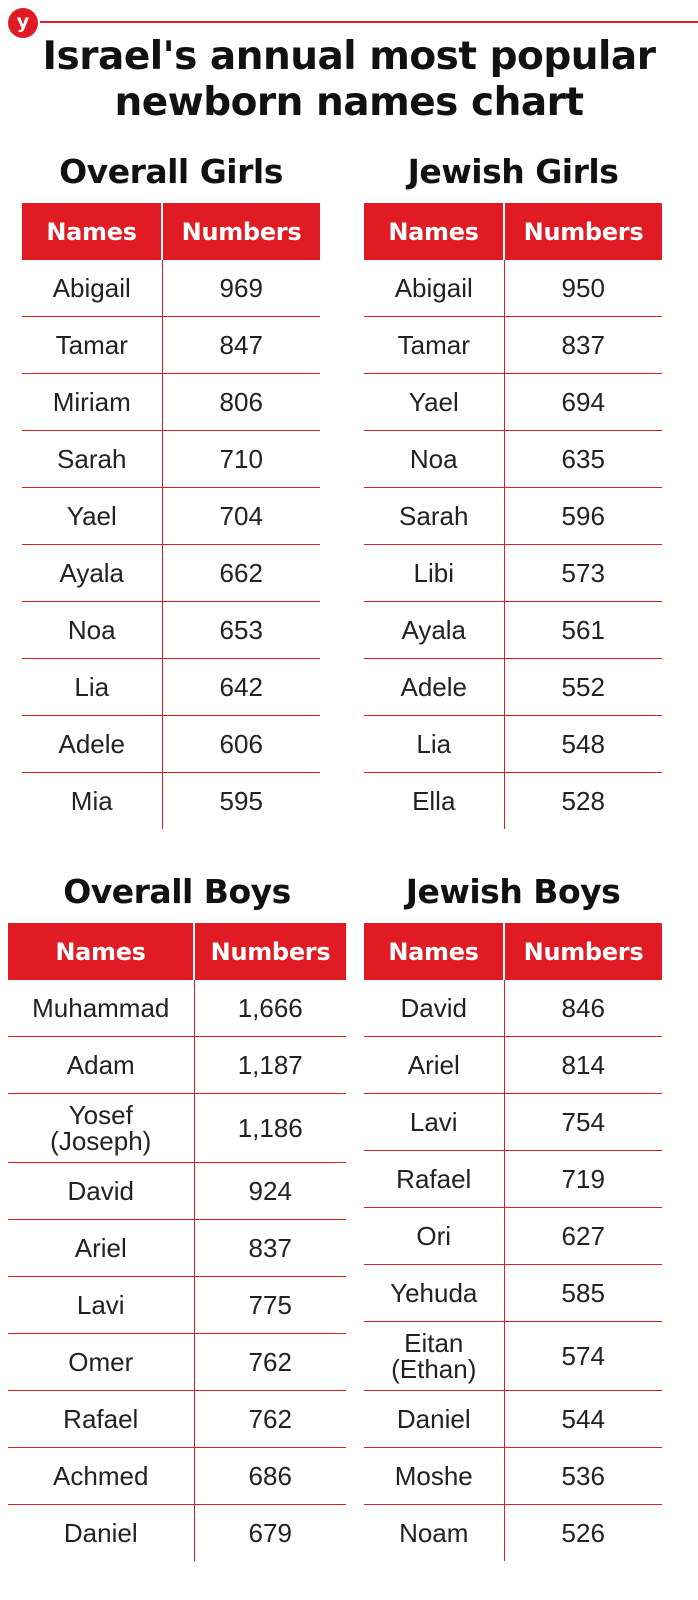 The height and width of the screenshot is (1600, 698). Describe the element at coordinates (91, 402) in the screenshot. I see `name-text: Miriam` at that location.